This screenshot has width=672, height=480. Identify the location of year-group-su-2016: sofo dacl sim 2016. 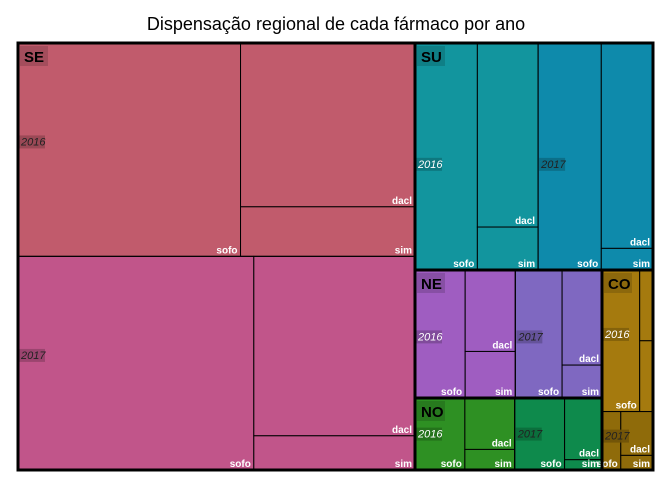
(476, 156).